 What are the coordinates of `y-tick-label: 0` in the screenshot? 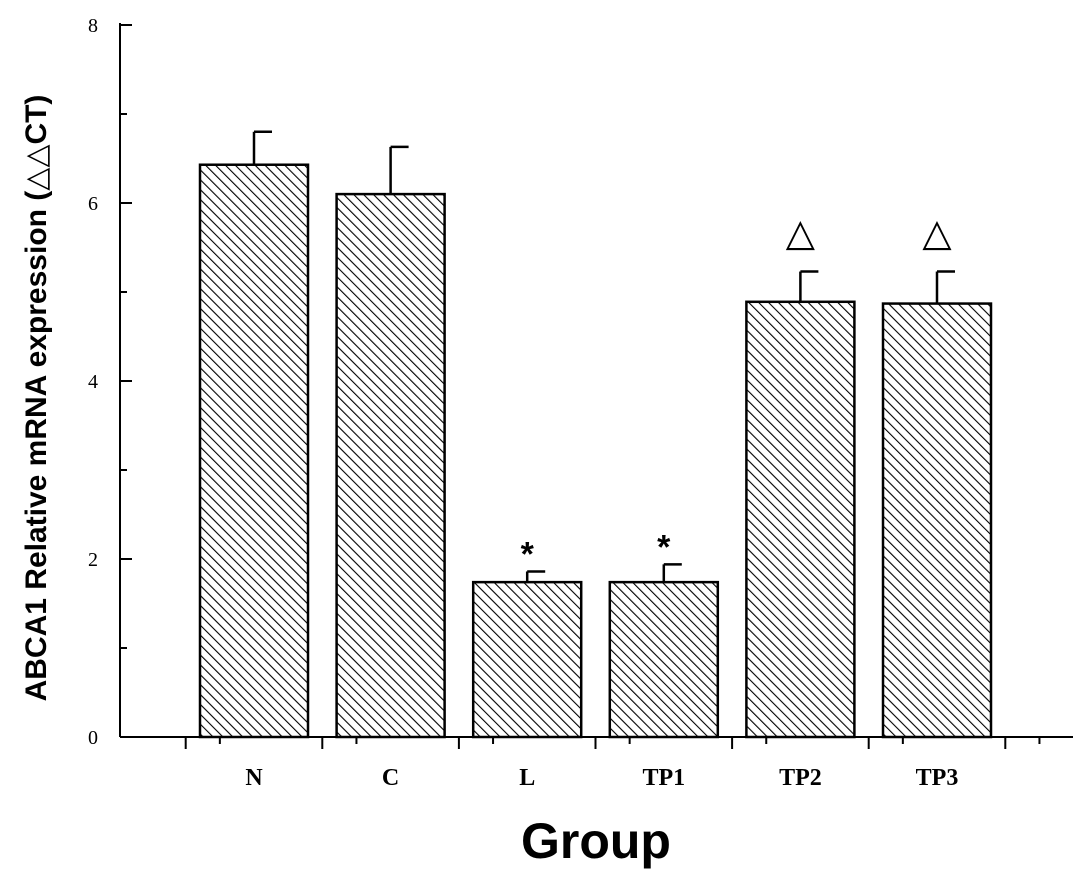 It's located at (93, 738).